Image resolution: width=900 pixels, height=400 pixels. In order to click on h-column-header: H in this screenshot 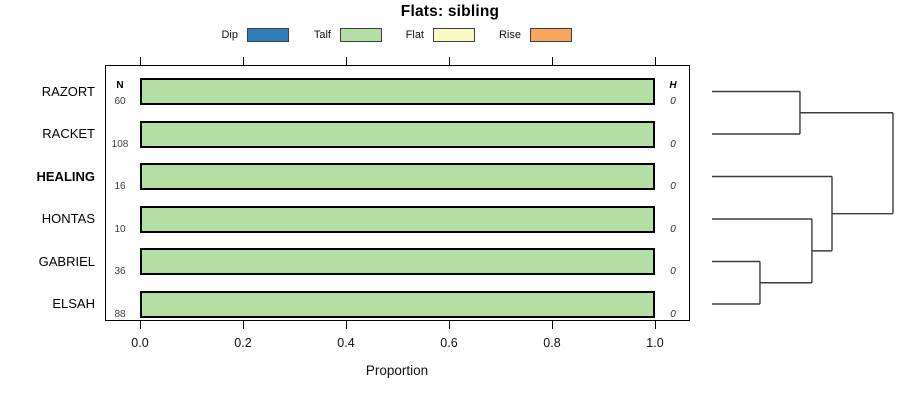, I will do `click(673, 85)`.